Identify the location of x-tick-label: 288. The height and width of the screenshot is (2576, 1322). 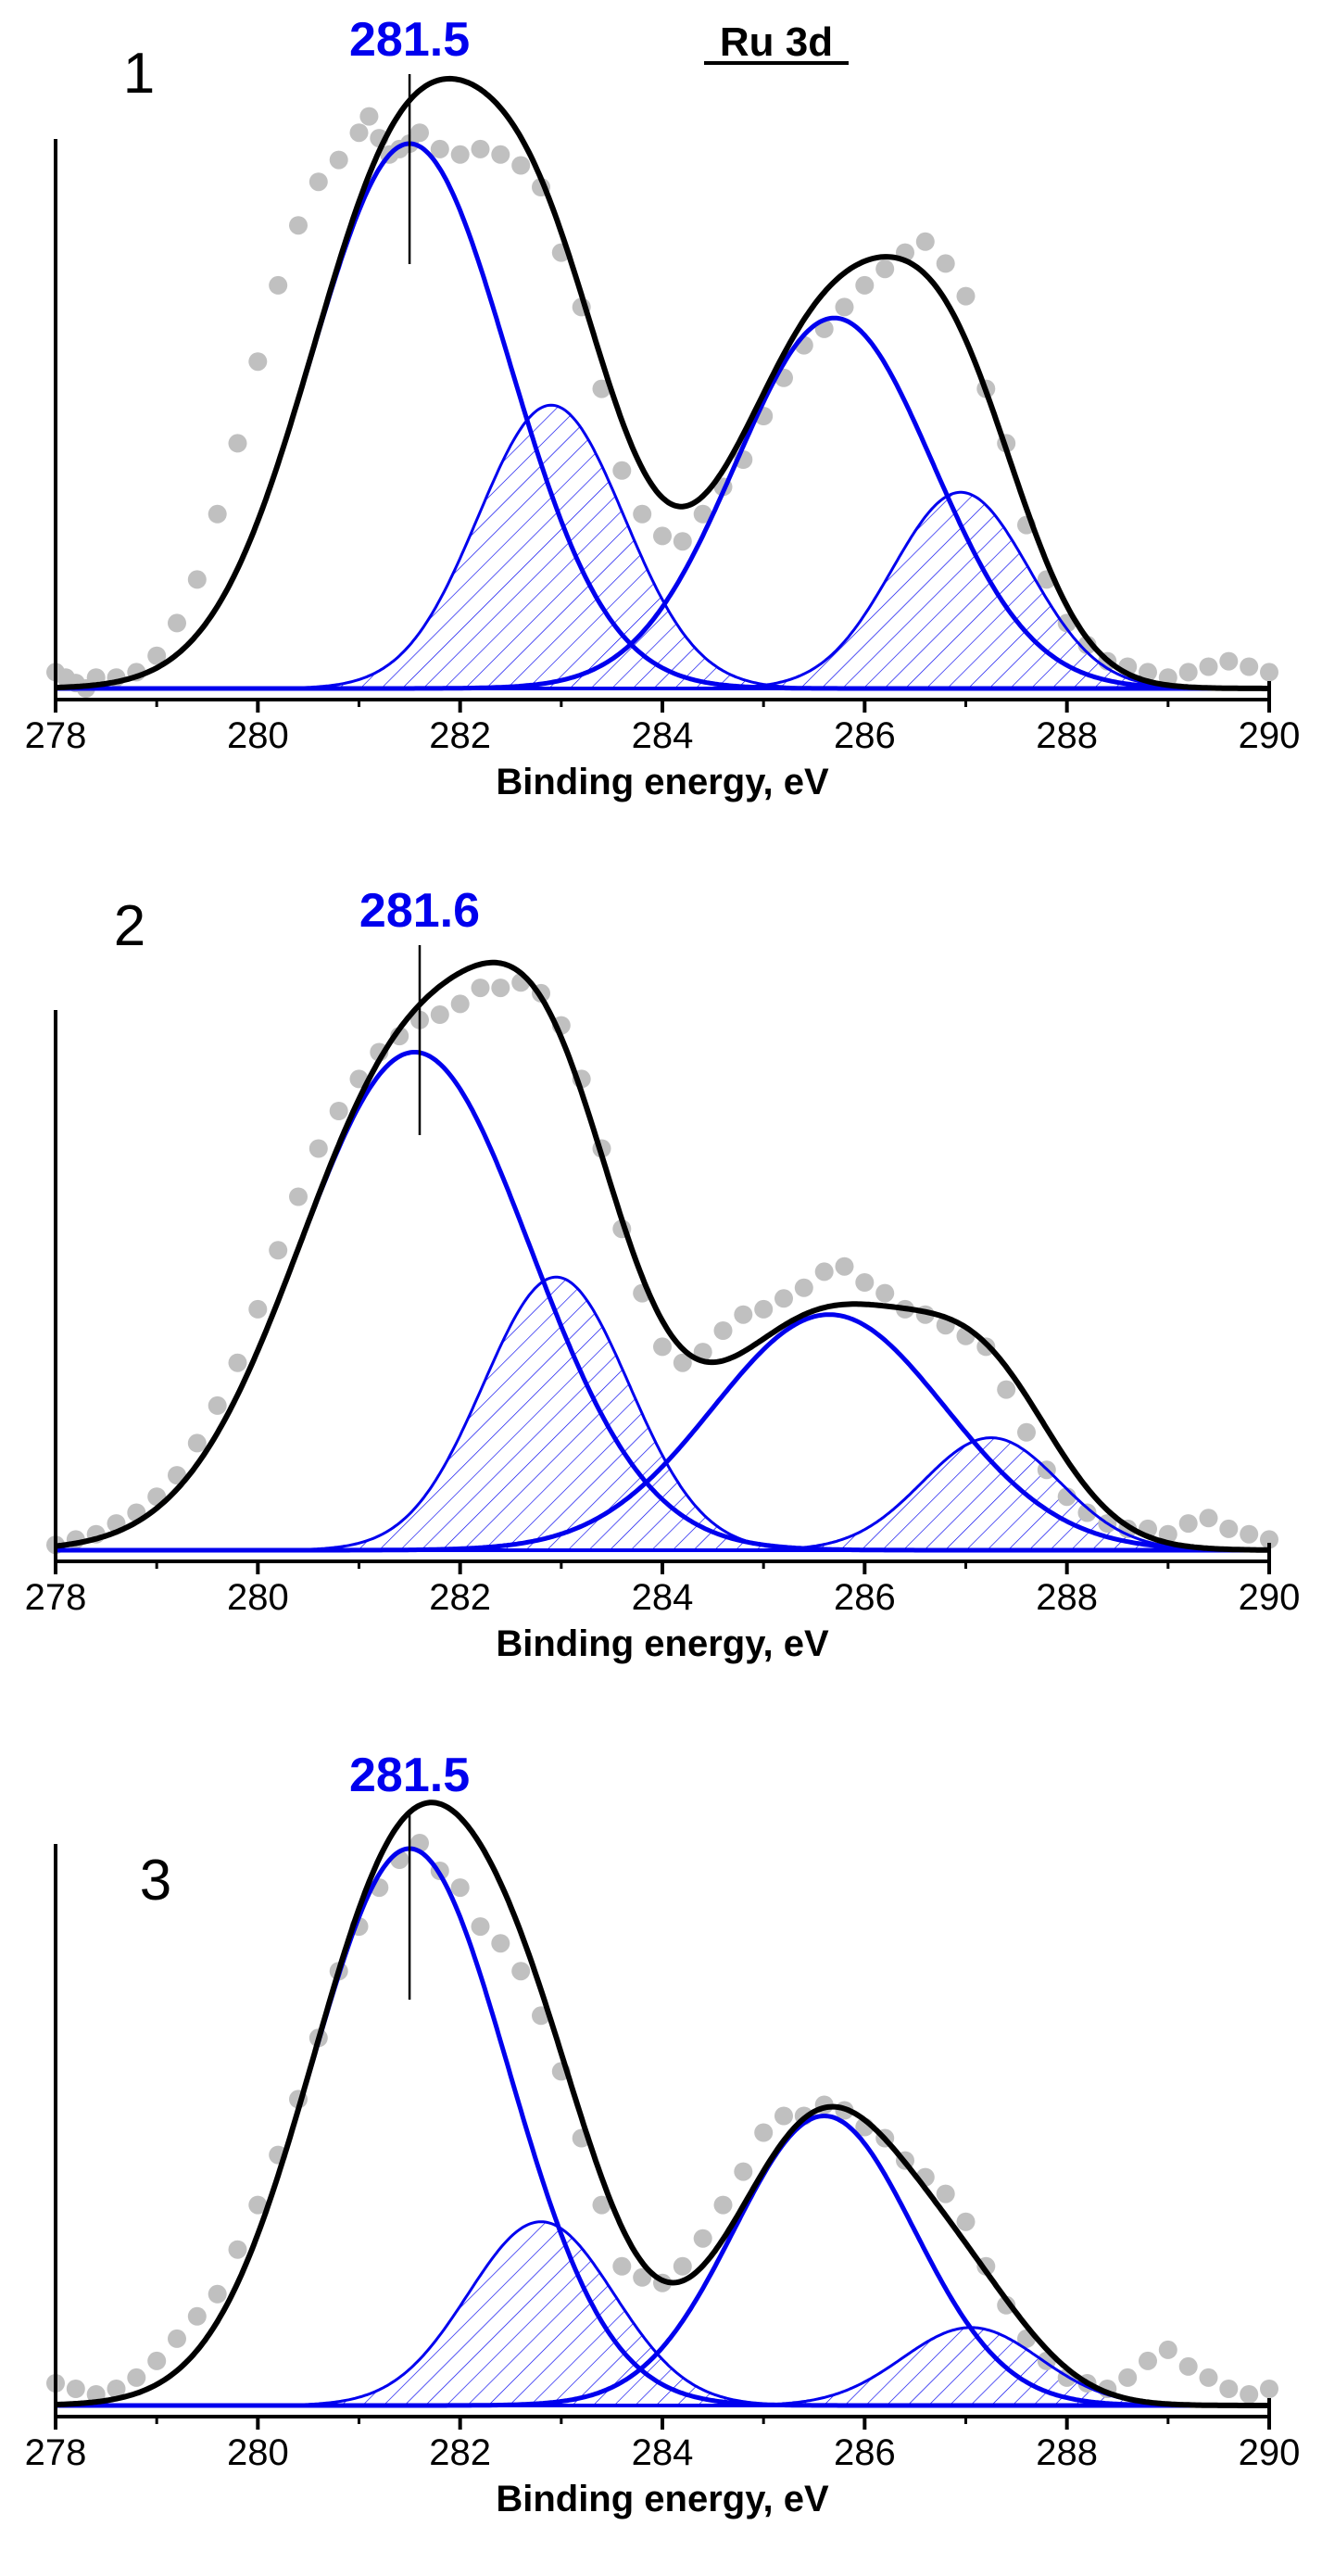
(1067, 735).